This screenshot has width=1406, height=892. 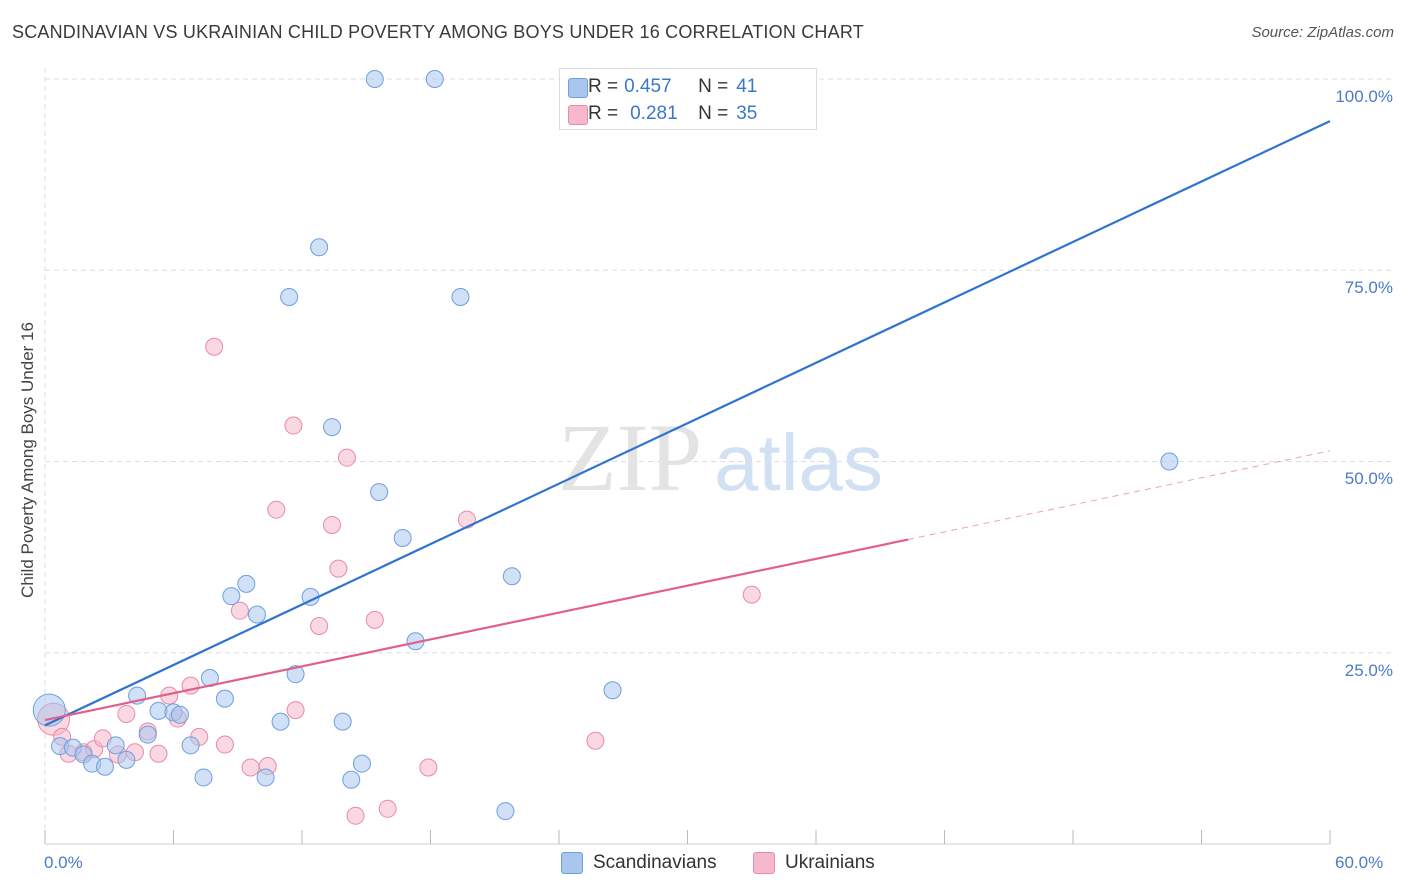 I want to click on r-value: 0.281, so click(x=654, y=113).